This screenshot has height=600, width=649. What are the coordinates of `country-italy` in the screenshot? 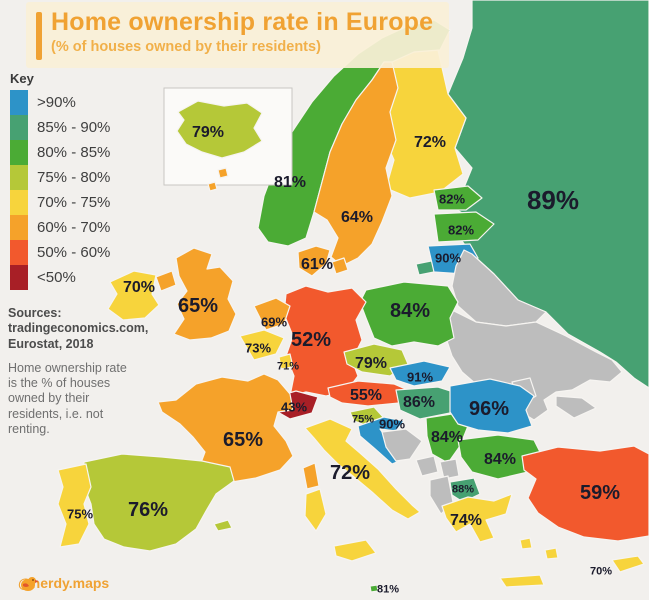 It's located at (362, 490).